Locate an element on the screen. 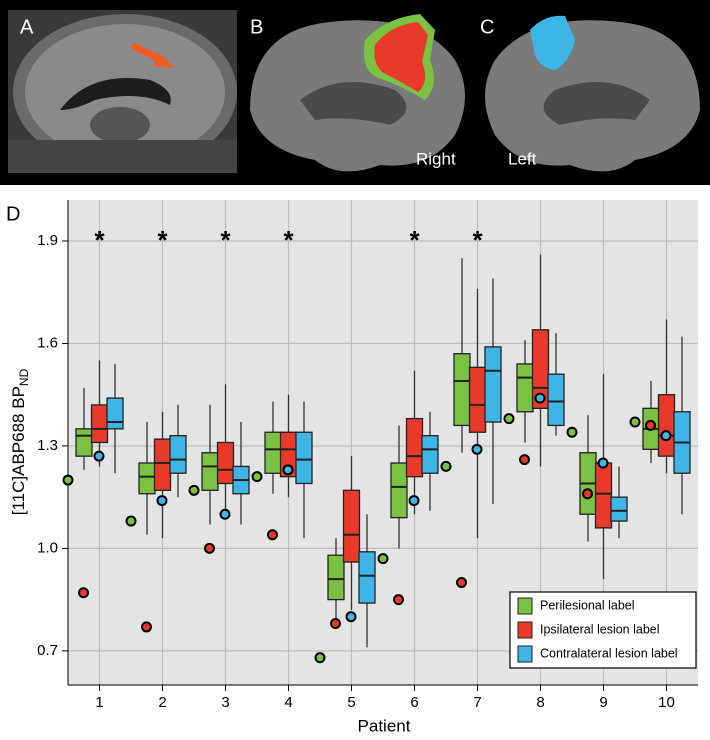 The height and width of the screenshot is (740, 710). legend-label: Contralateral lesion label is located at coordinates (609, 653).